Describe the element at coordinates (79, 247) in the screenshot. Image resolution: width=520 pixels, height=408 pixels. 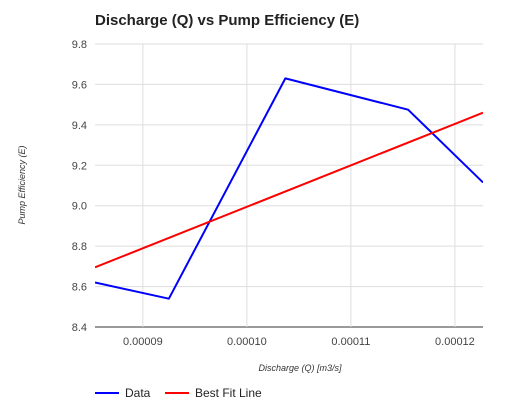
I see `y-tick-label: 8.8` at that location.